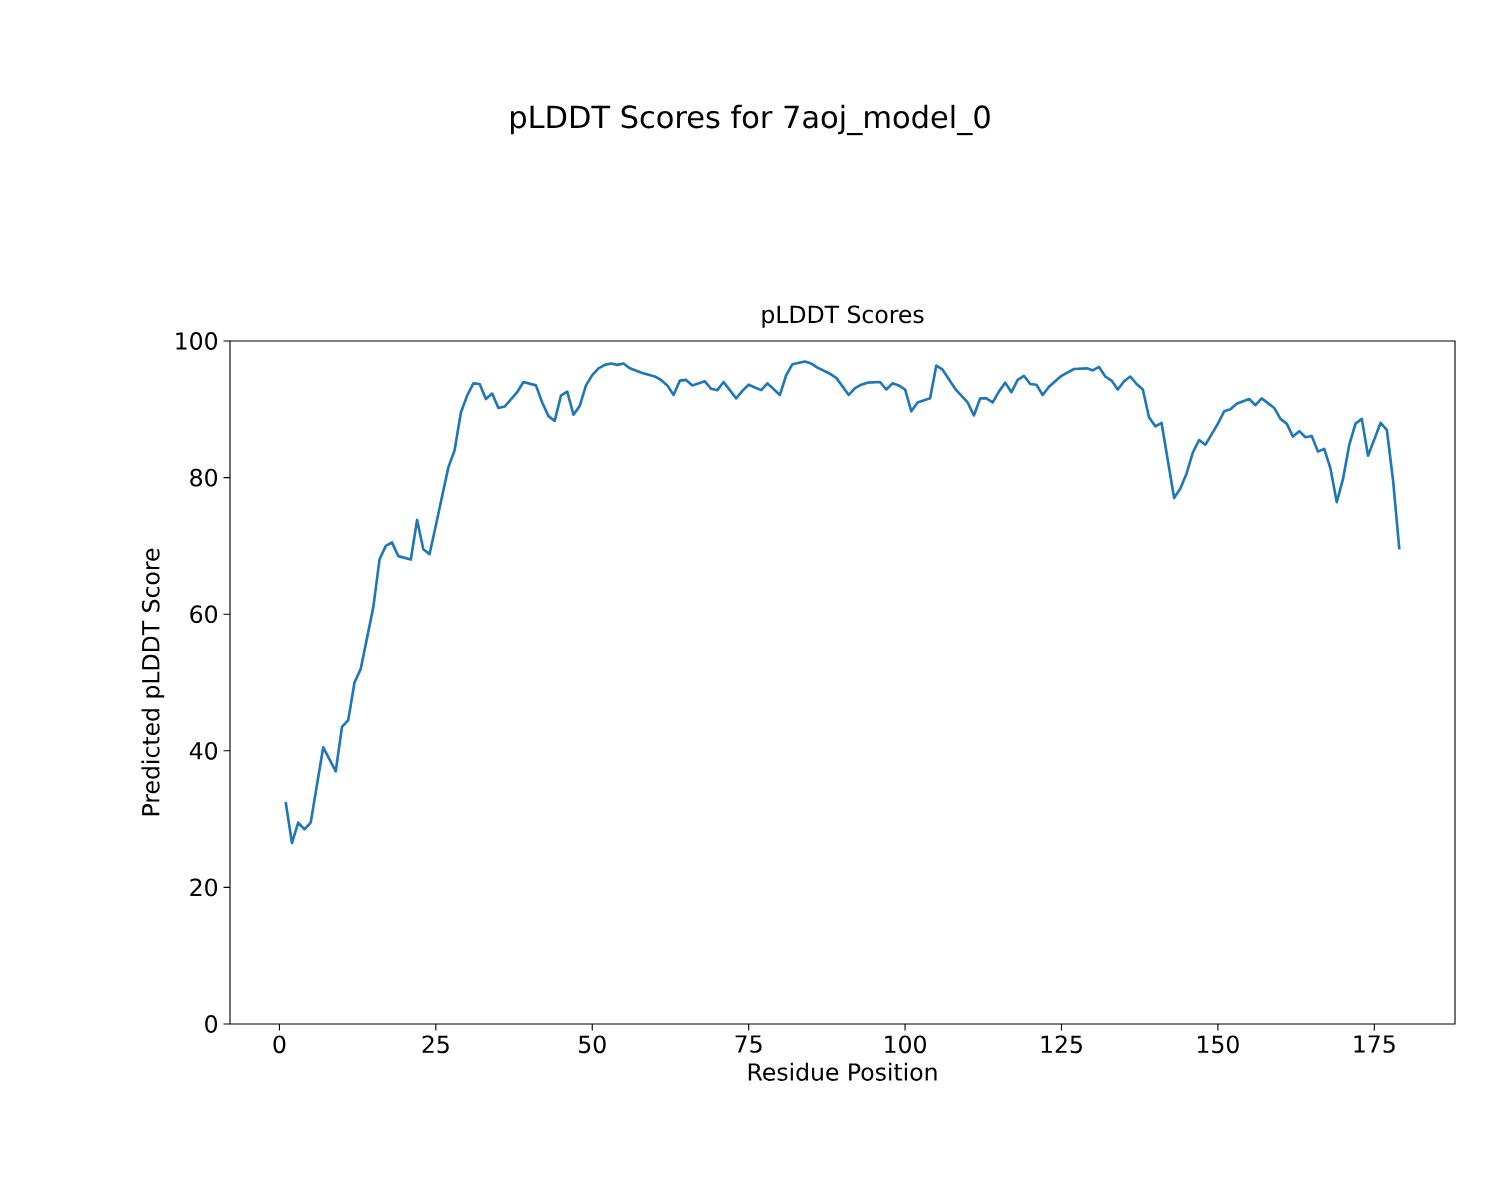 The image size is (1500, 1200). I want to click on x-tick-label: 150, so click(1218, 1044).